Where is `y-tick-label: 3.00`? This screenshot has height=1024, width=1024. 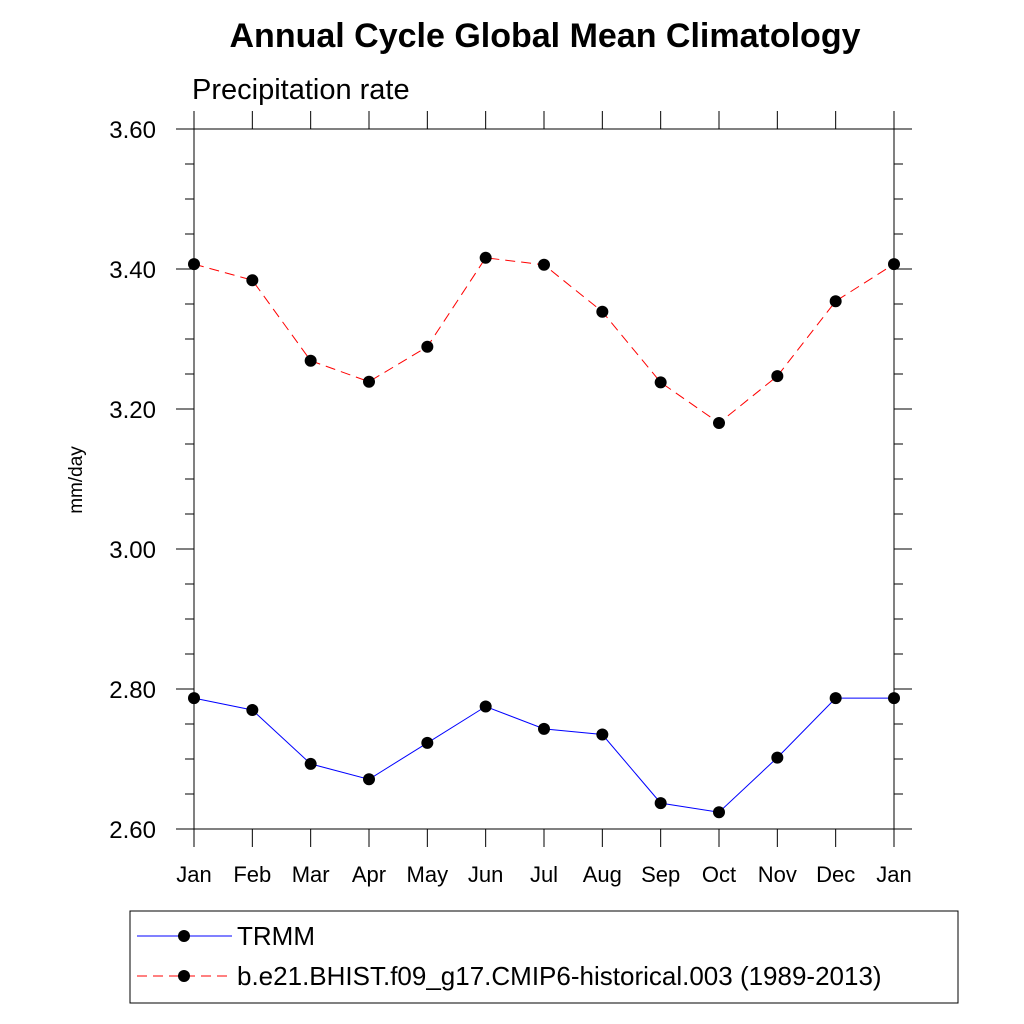
y-tick-label: 3.00 is located at coordinates (132, 550).